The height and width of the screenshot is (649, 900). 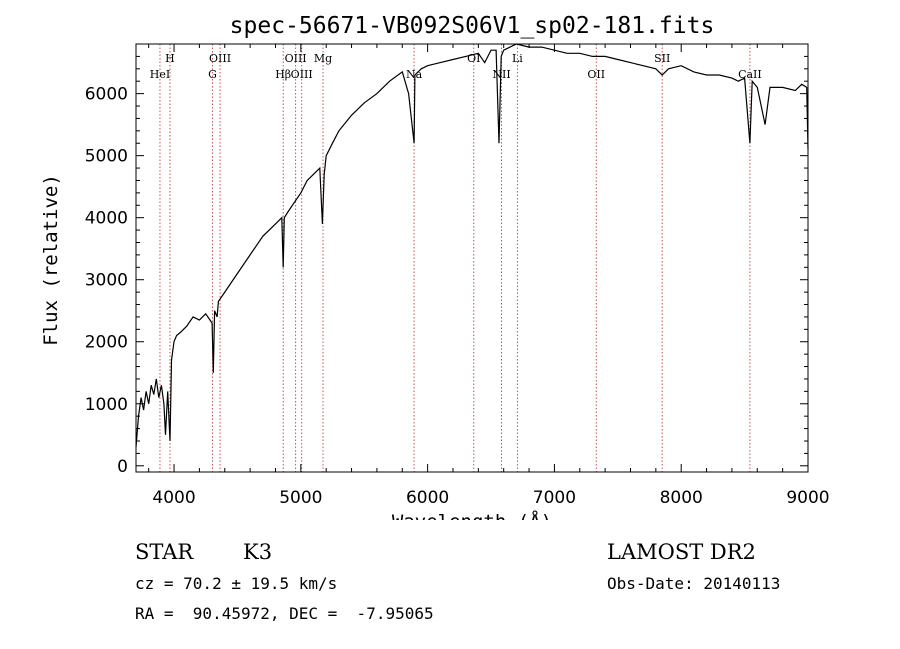 What do you see at coordinates (258, 552) in the screenshot?
I see `spectral-class: K3` at bounding box center [258, 552].